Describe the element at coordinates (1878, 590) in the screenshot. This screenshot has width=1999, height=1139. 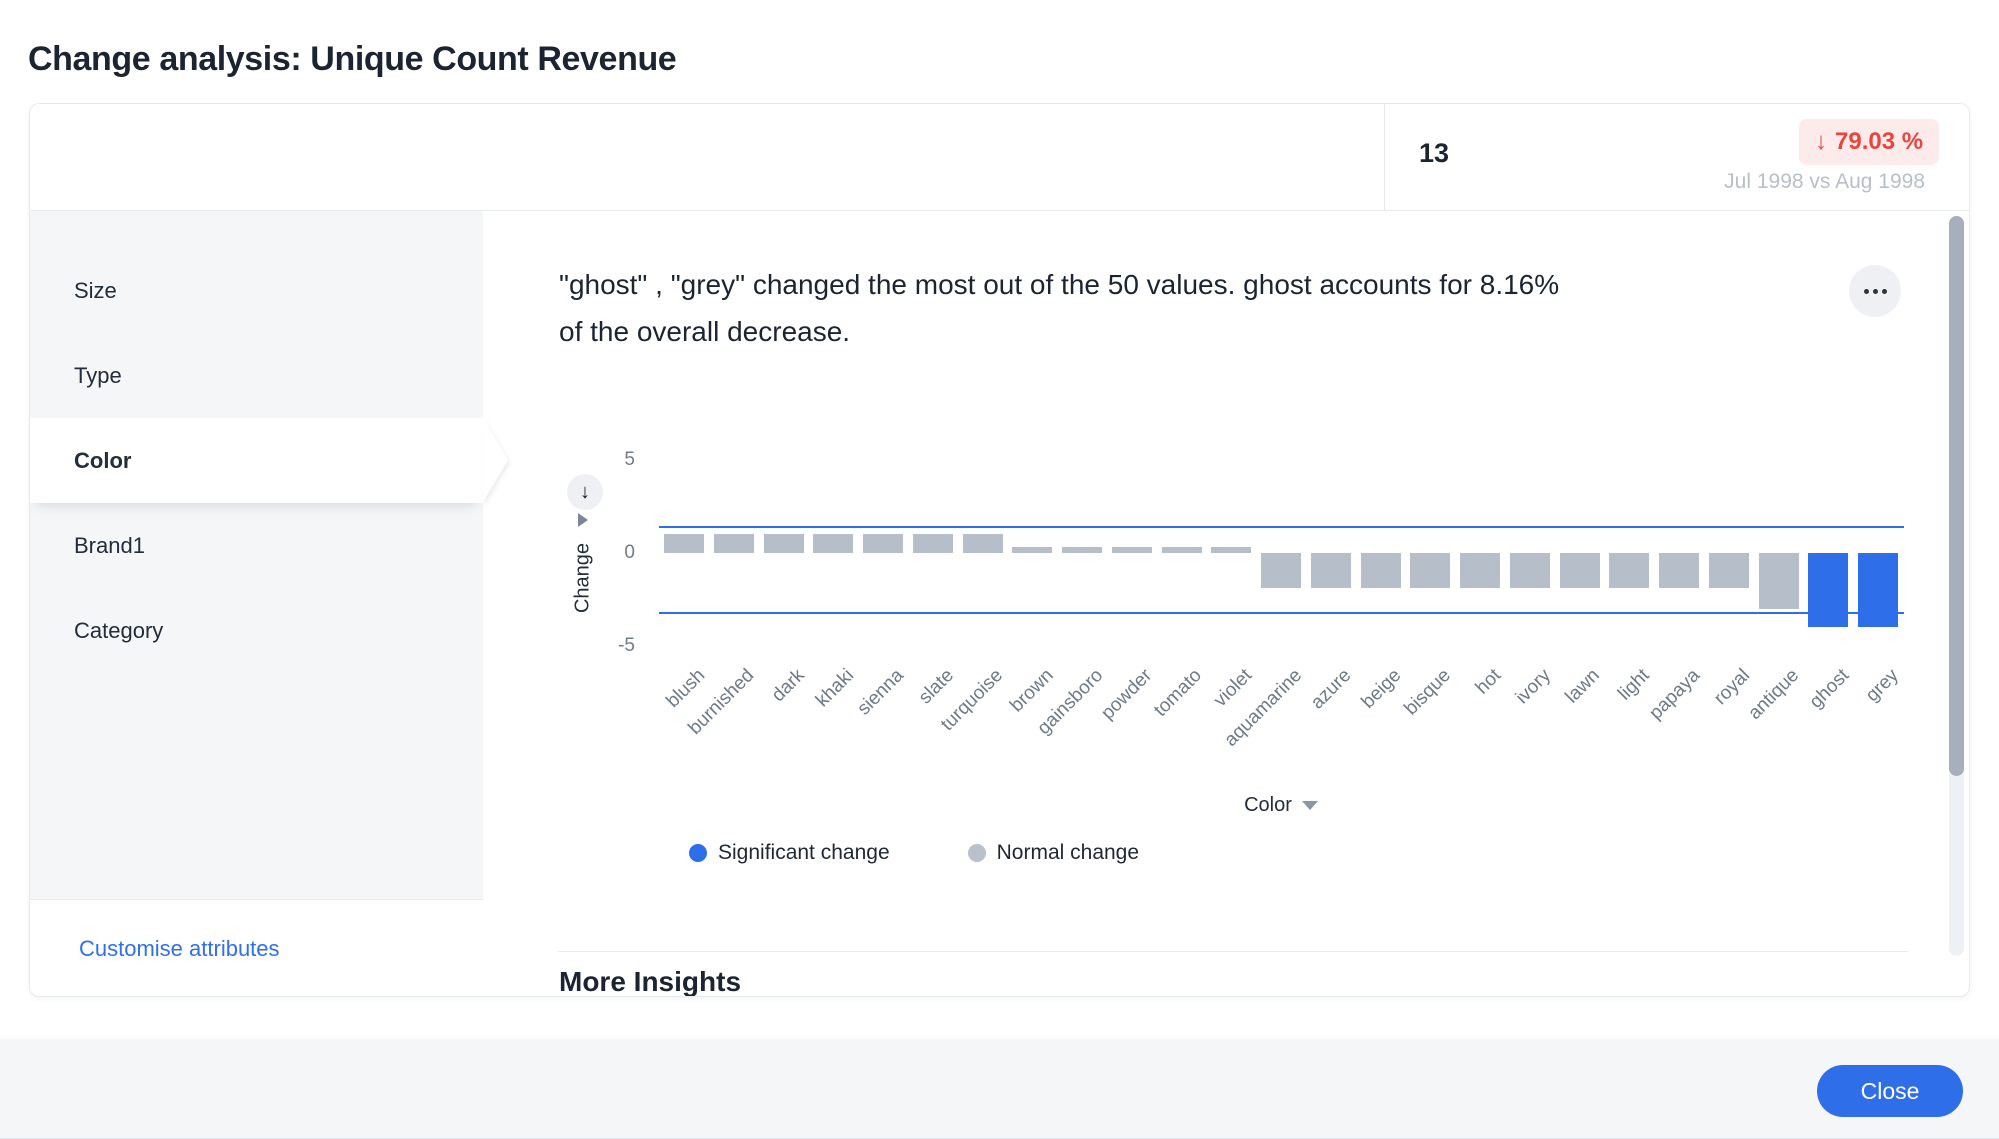
I see `bar-grey` at that location.